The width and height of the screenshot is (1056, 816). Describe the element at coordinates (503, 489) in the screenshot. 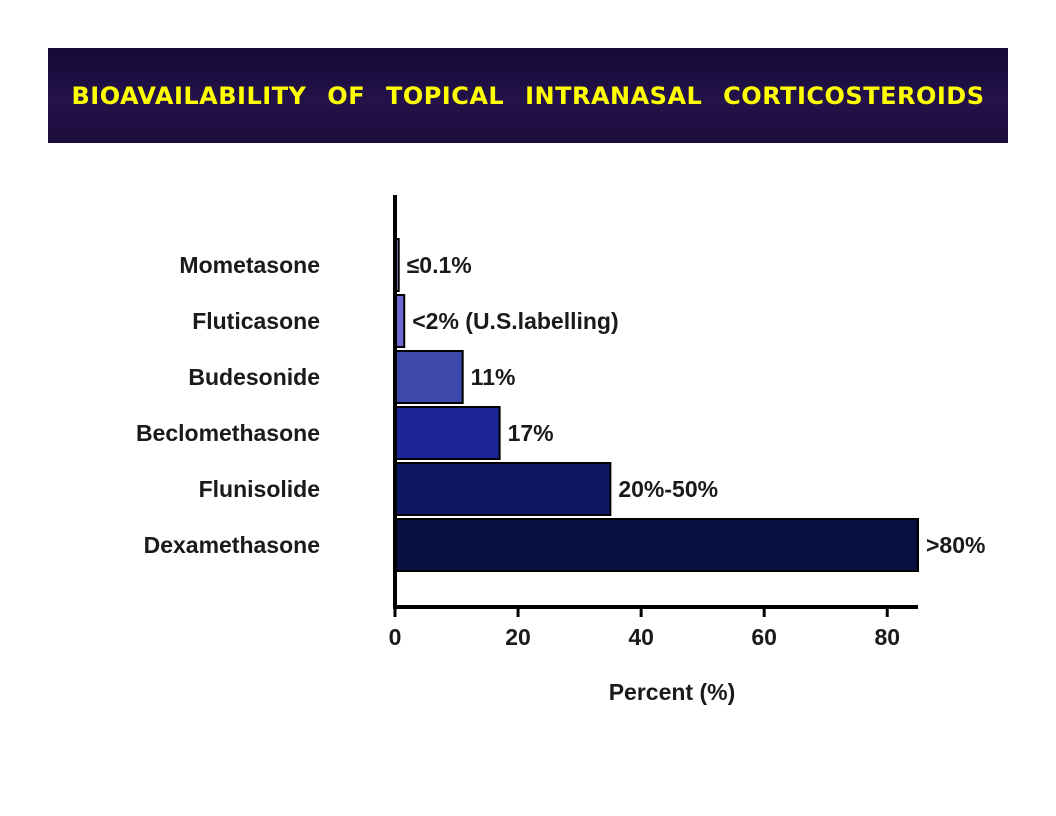

I see `bar-flunisolide` at that location.